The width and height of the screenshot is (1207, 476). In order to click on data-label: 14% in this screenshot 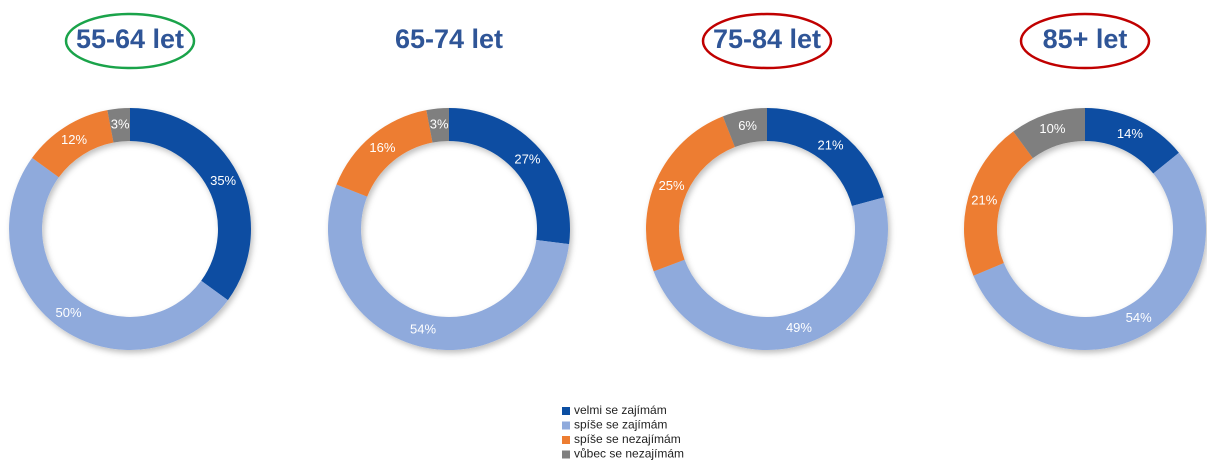, I will do `click(1130, 133)`.